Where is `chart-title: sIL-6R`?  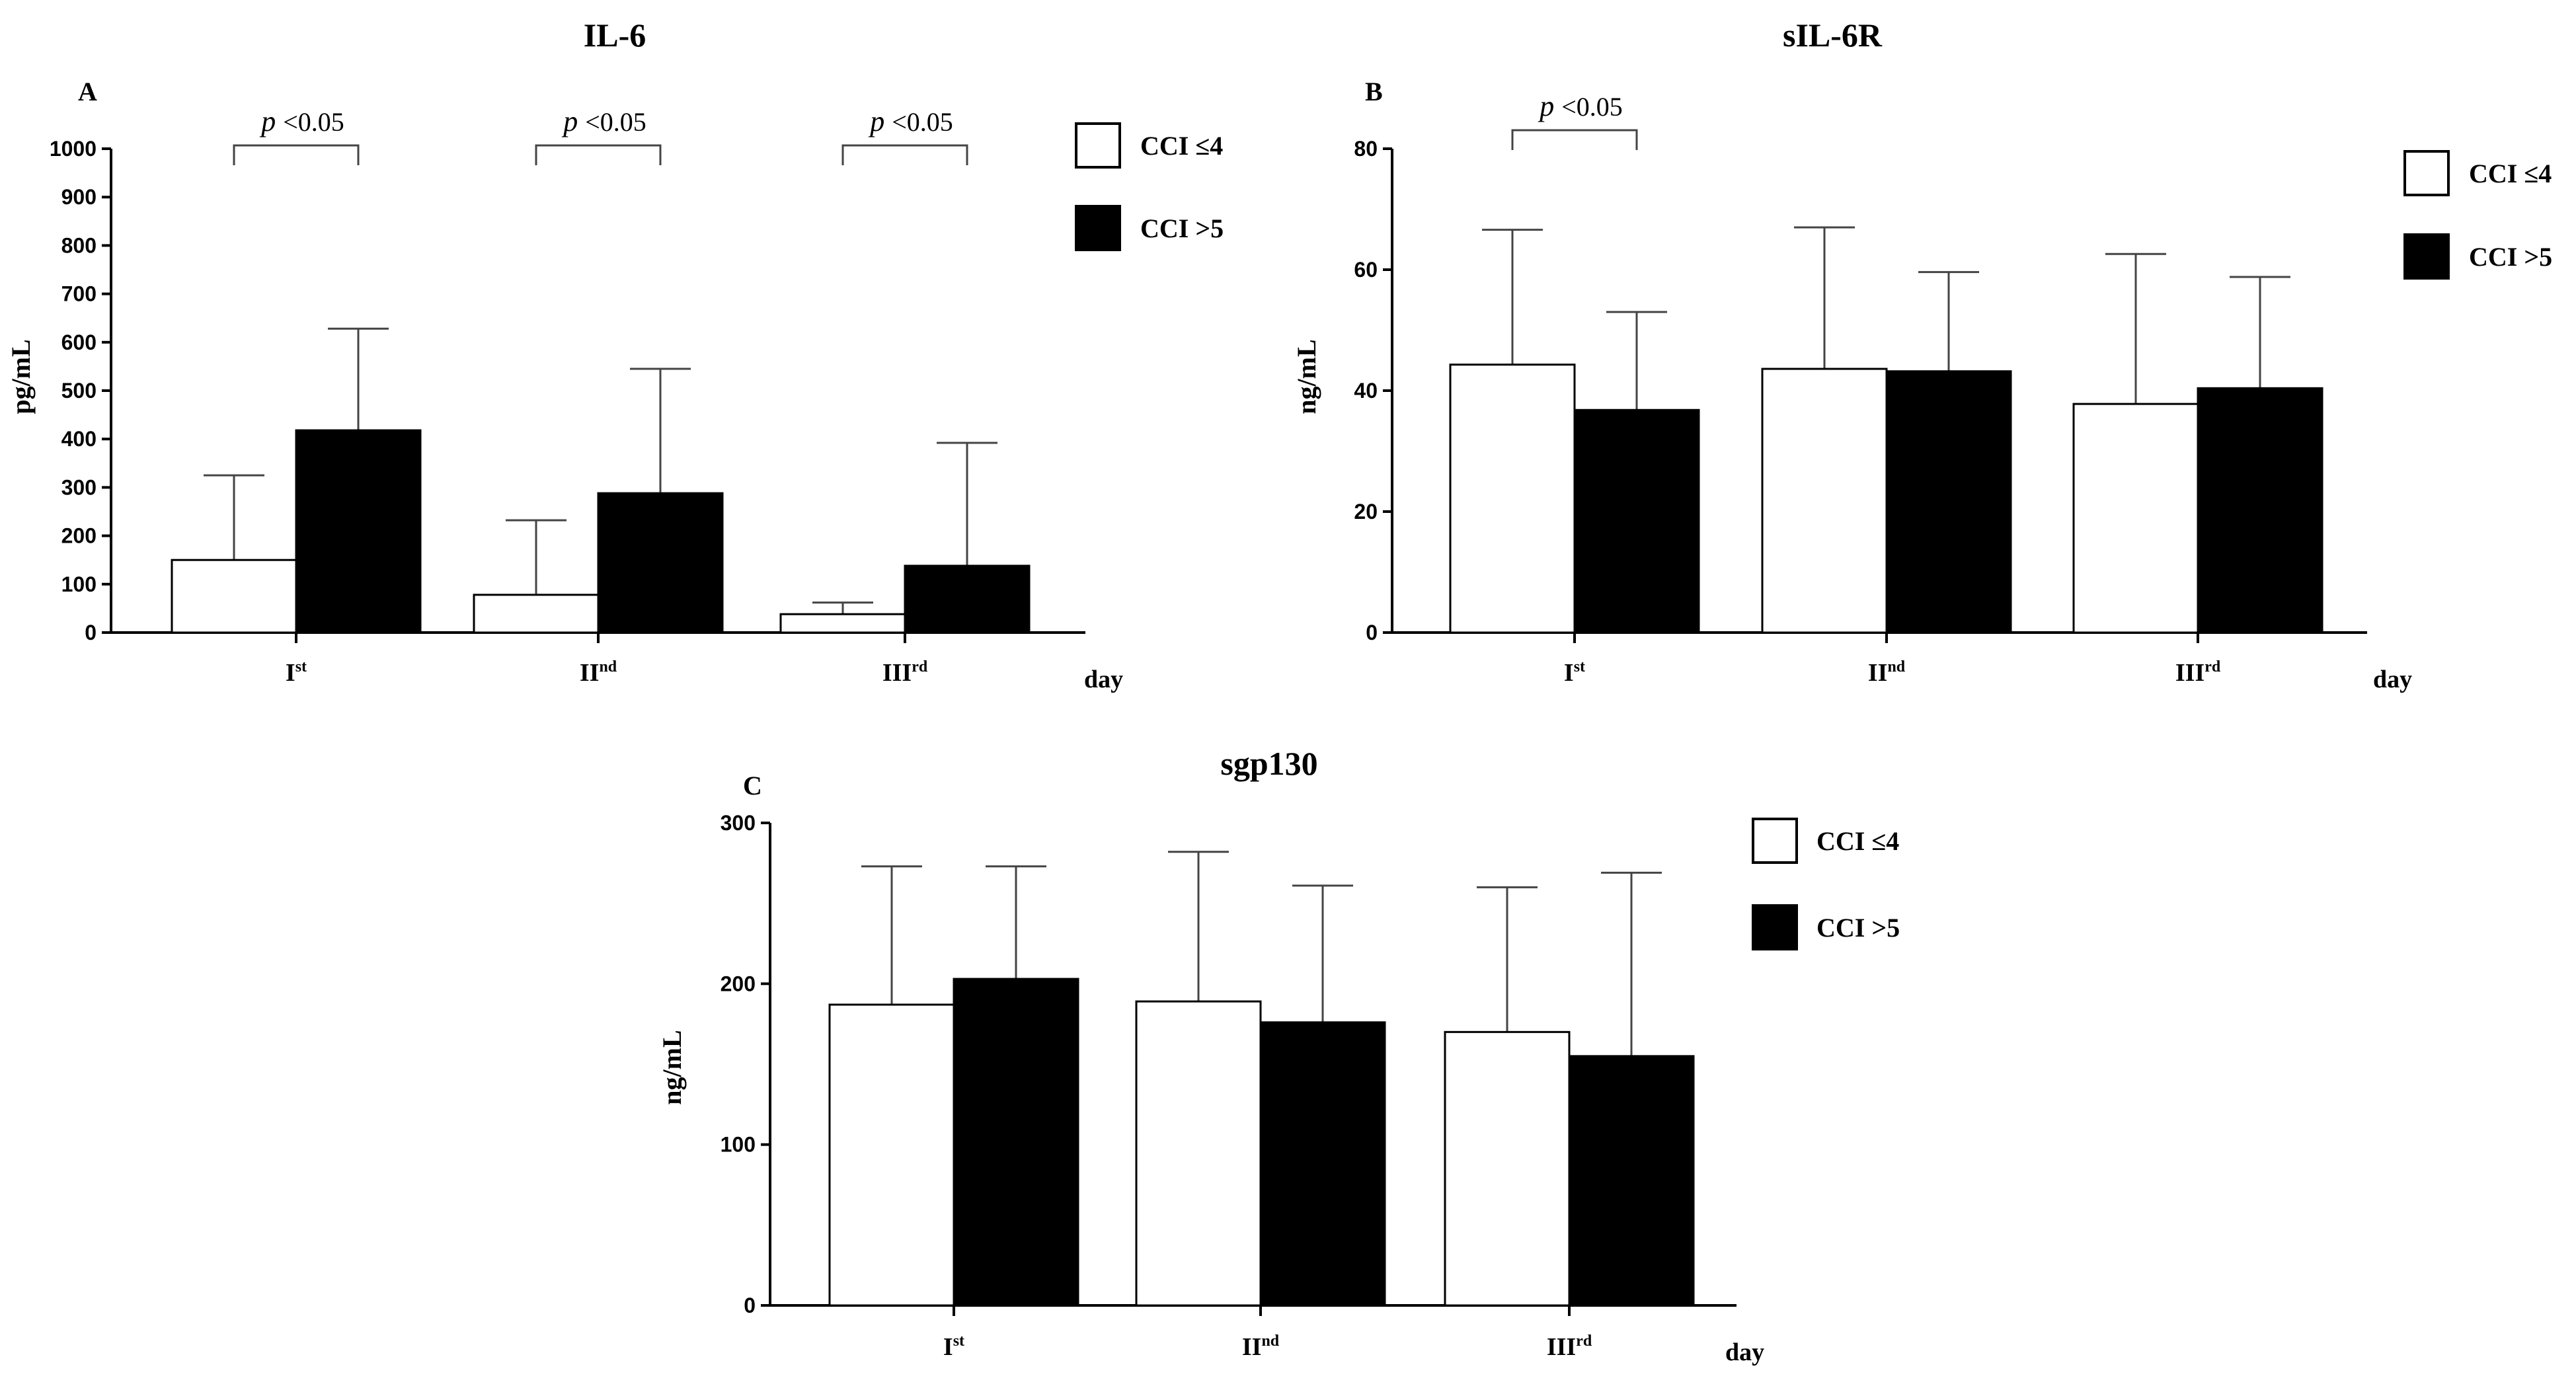 chart-title: sIL-6R is located at coordinates (1833, 35).